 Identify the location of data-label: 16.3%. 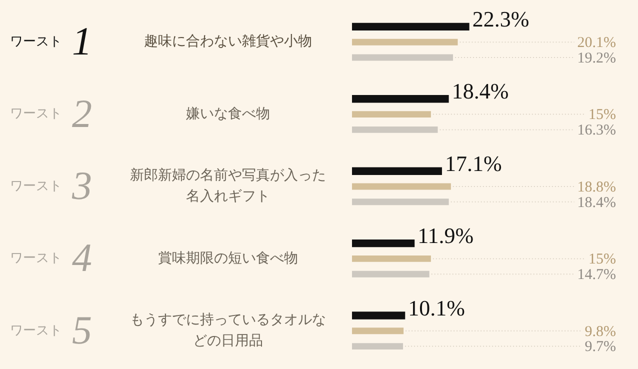
(596, 130).